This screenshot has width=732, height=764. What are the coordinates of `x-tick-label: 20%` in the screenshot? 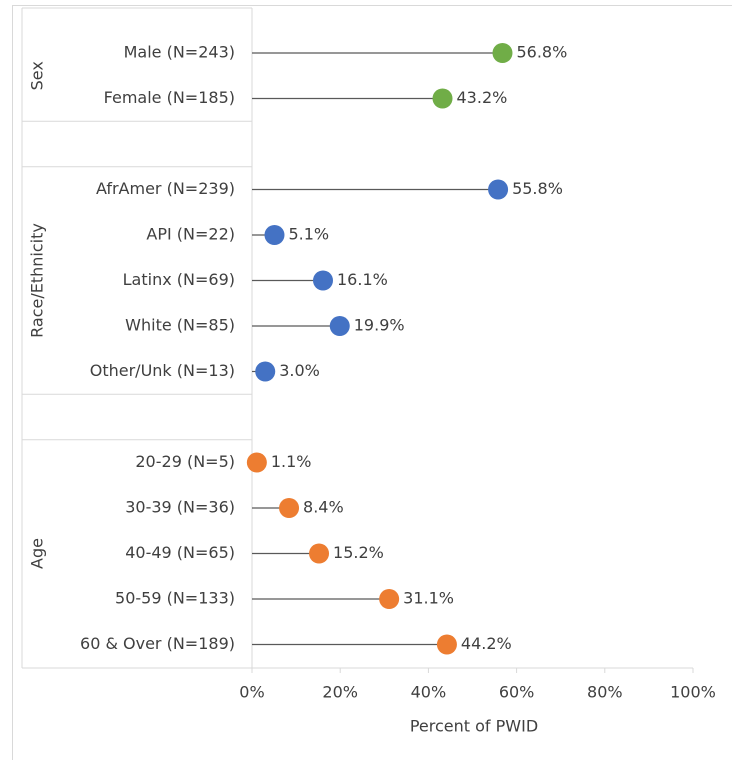 It's located at (340, 692).